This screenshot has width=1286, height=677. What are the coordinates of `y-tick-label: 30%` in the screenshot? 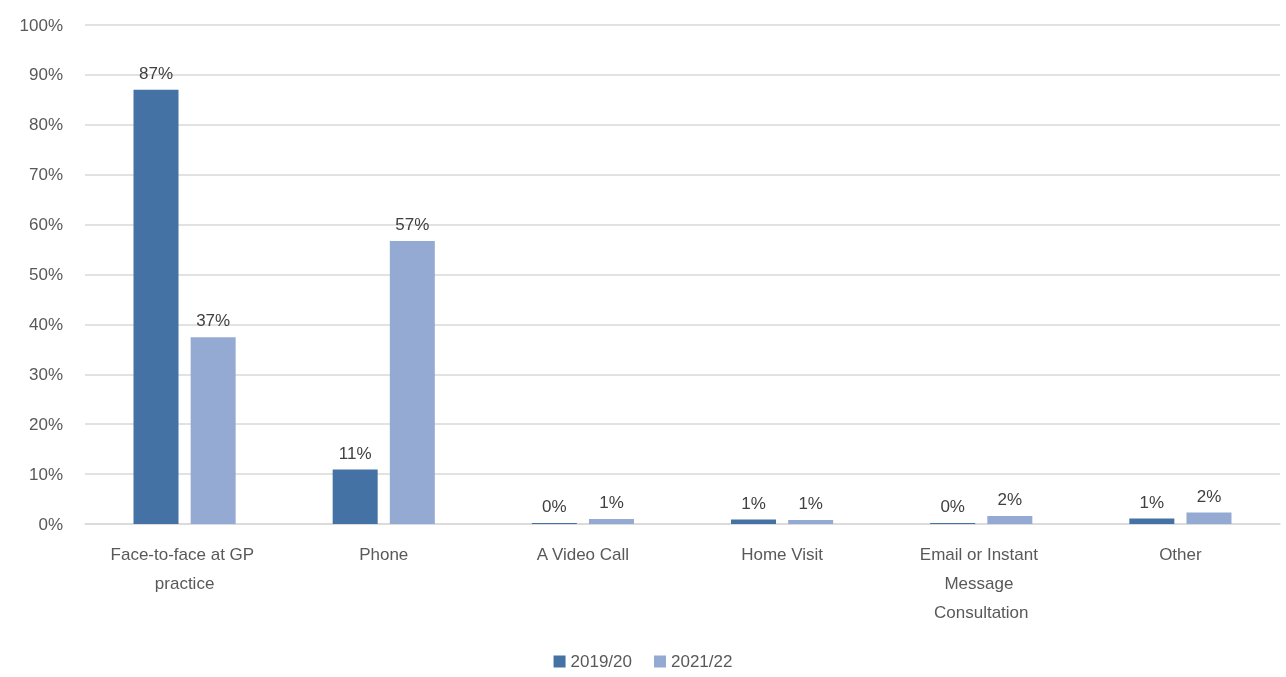 It's located at (45, 374).